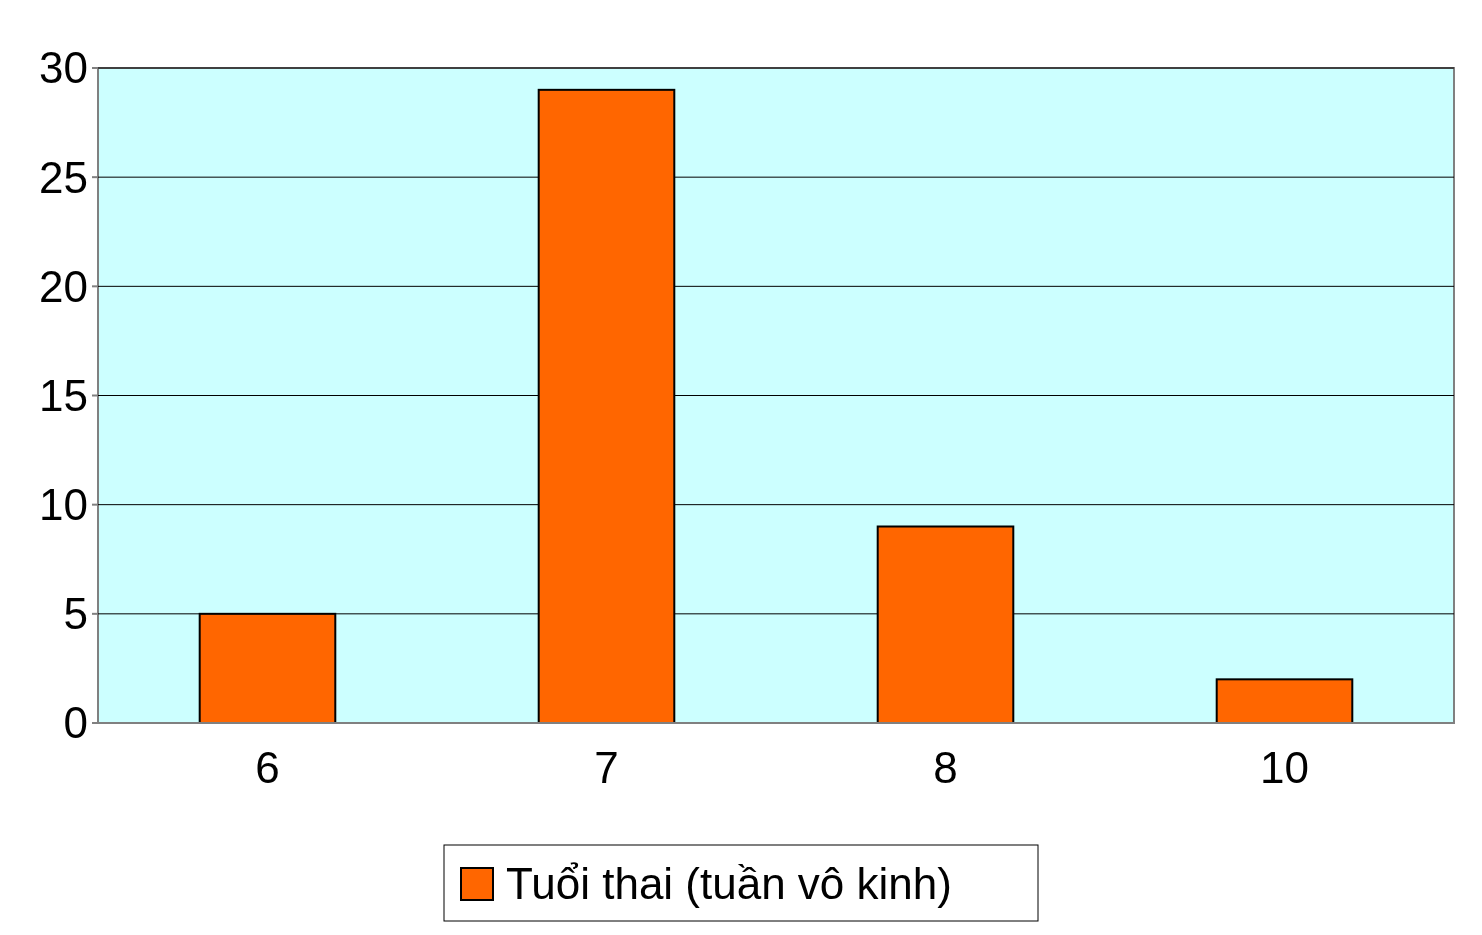 The height and width of the screenshot is (935, 1482). What do you see at coordinates (945, 767) in the screenshot?
I see `x-tick-label: 8` at bounding box center [945, 767].